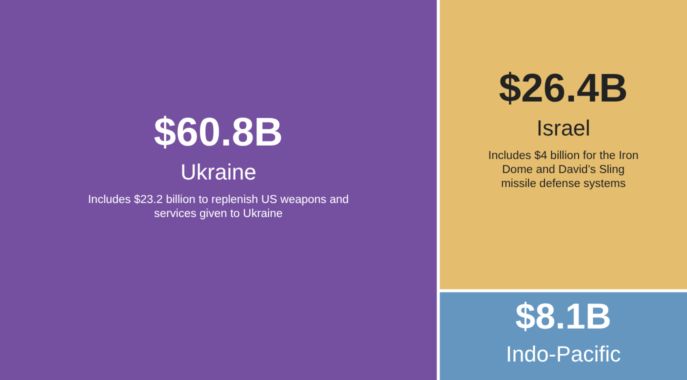  I want to click on data-label: $60.8B, so click(218, 132).